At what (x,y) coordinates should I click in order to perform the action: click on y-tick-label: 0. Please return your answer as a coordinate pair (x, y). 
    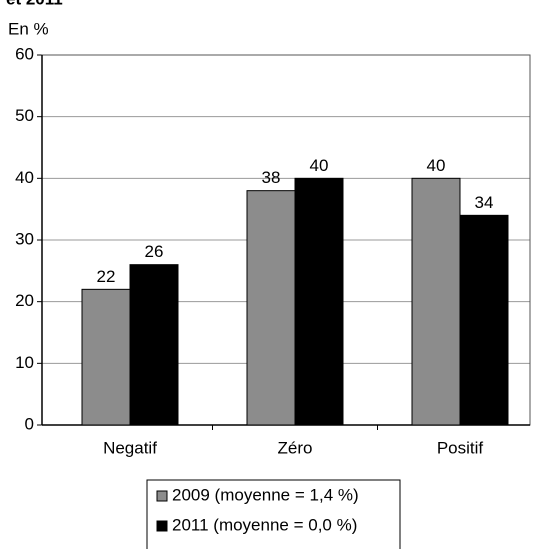
    Looking at the image, I should click on (29, 423).